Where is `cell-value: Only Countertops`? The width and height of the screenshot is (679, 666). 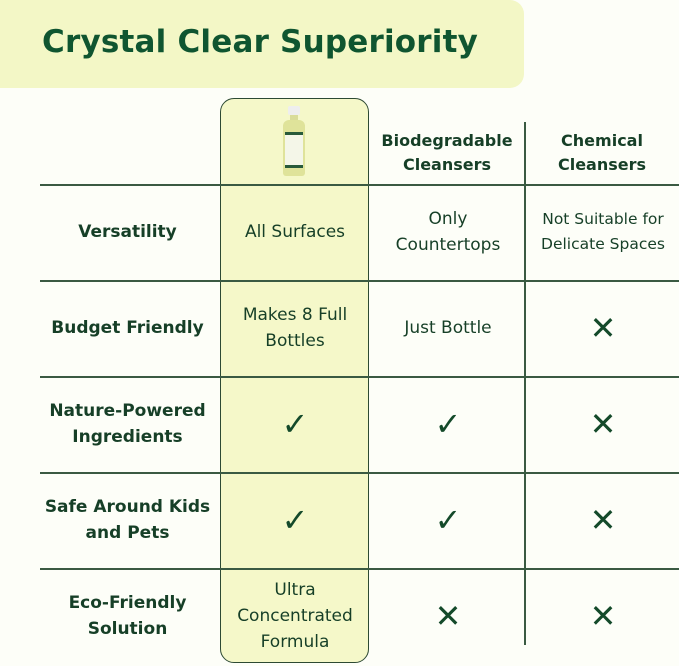 cell-value: Only Countertops is located at coordinates (448, 232).